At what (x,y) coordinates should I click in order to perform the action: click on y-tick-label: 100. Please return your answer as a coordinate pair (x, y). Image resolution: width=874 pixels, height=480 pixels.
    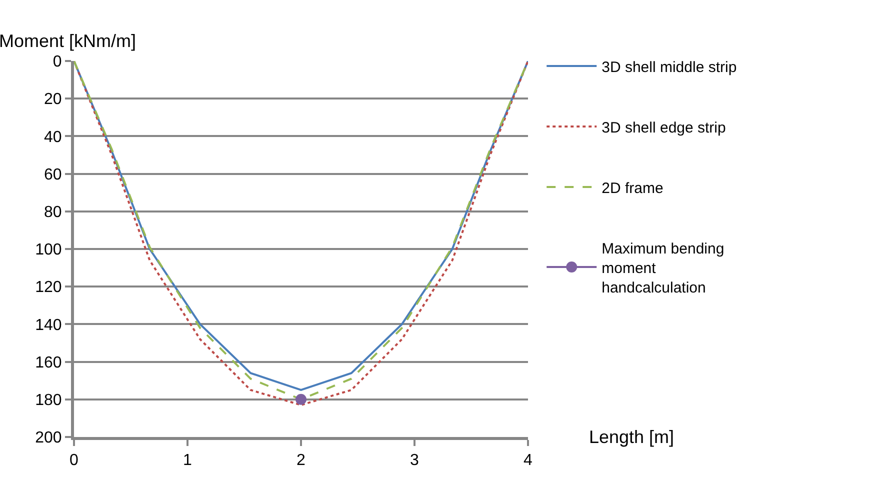
    Looking at the image, I should click on (48, 250).